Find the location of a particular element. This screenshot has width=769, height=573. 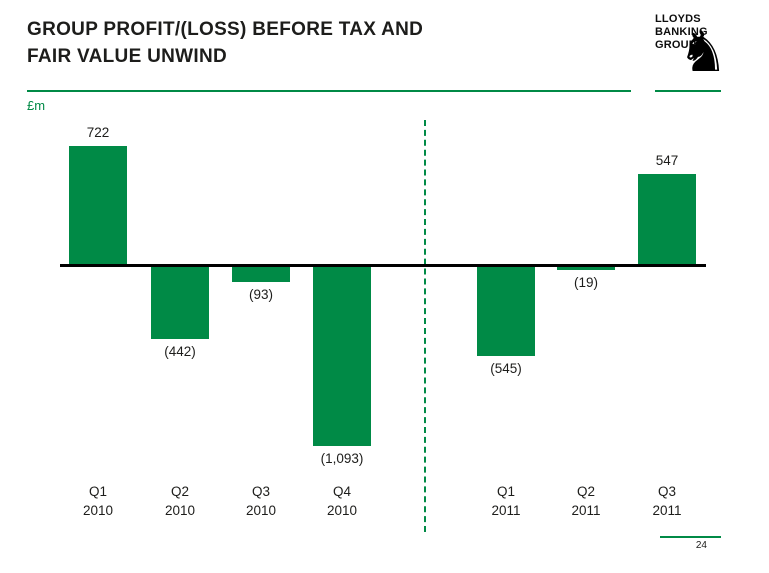

y-axis-unit-label: £m is located at coordinates (36, 105).